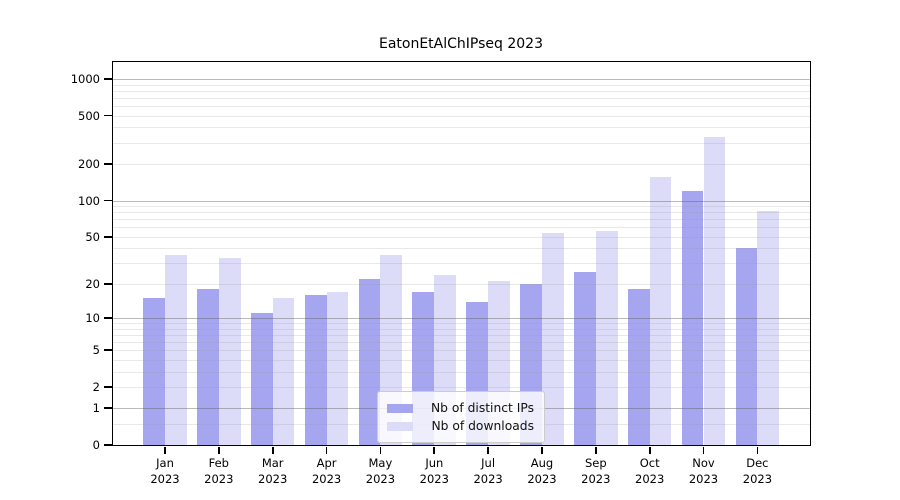 This screenshot has height=500, width=900. I want to click on y-tick-label-1: 1, so click(96, 408).